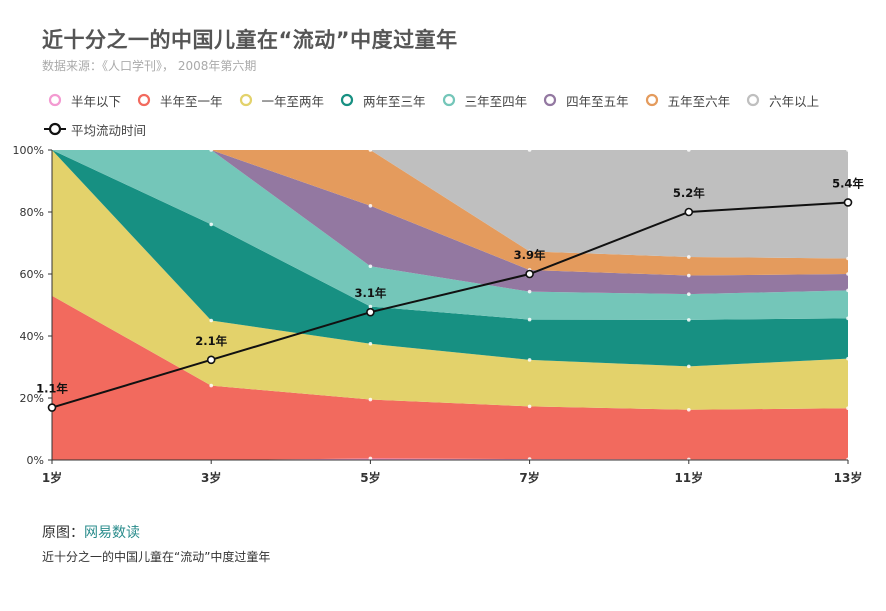 The image size is (886, 611). What do you see at coordinates (794, 101) in the screenshot?
I see `legend-label: 六年以上` at bounding box center [794, 101].